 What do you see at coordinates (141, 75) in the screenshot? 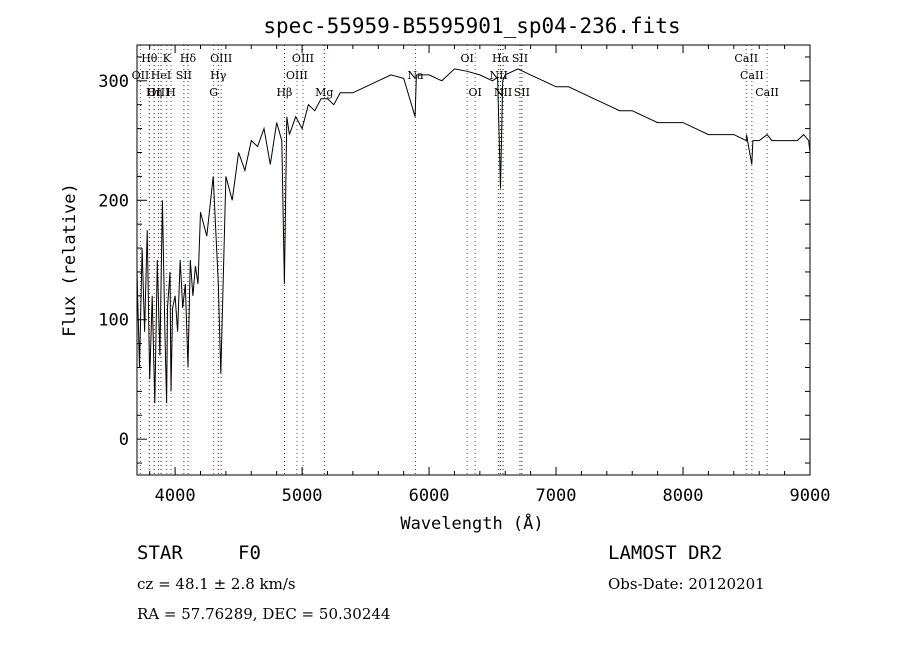
I see `spectral-line-label: OII` at bounding box center [141, 75].